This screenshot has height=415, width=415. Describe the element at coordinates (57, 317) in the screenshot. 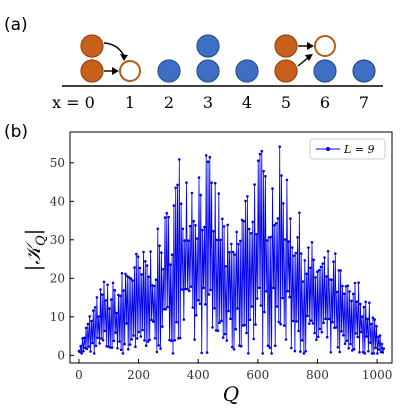

I see `y-tick-label: 10` at that location.